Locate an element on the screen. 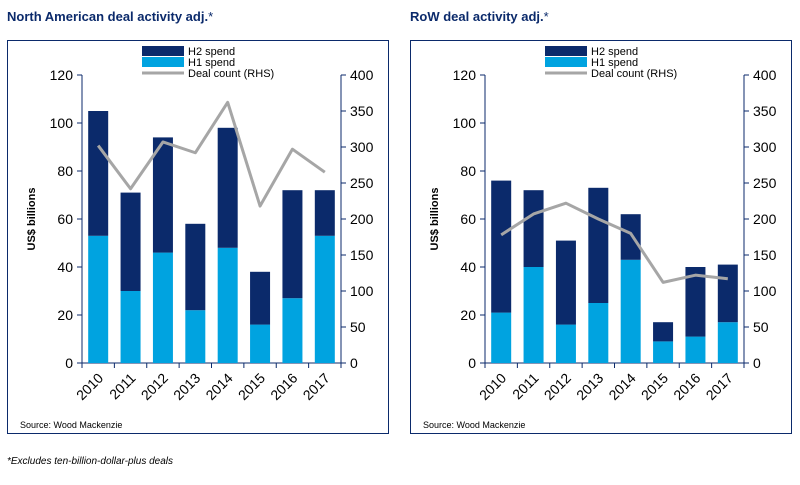 This screenshot has width=800, height=485. chart-title-north-america: North American deal activity adj.* is located at coordinates (110, 16).